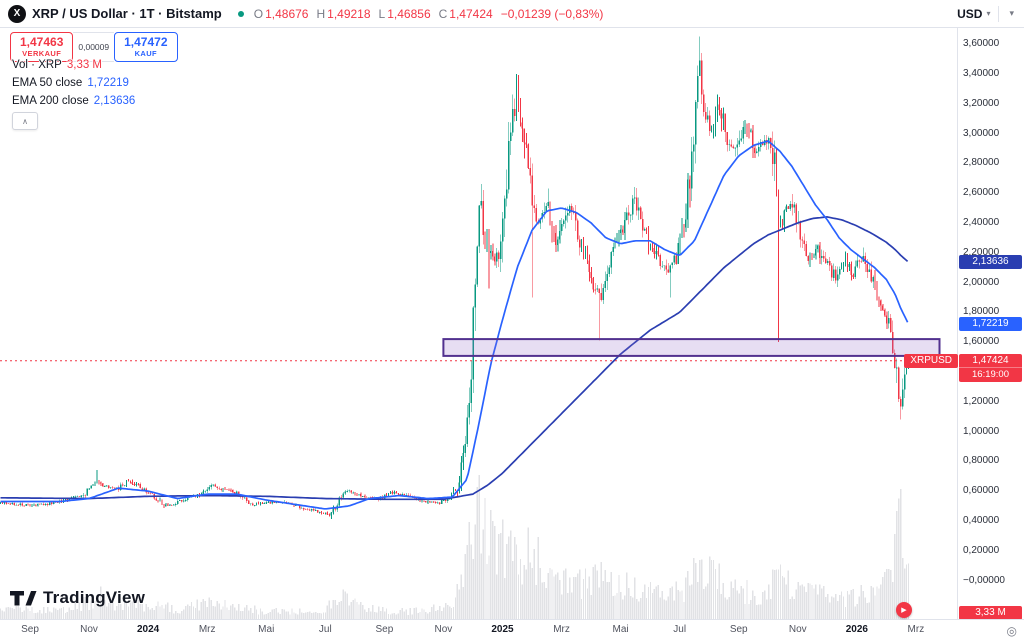  What do you see at coordinates (981, 550) in the screenshot?
I see `price-tick: 0,20000` at bounding box center [981, 550].